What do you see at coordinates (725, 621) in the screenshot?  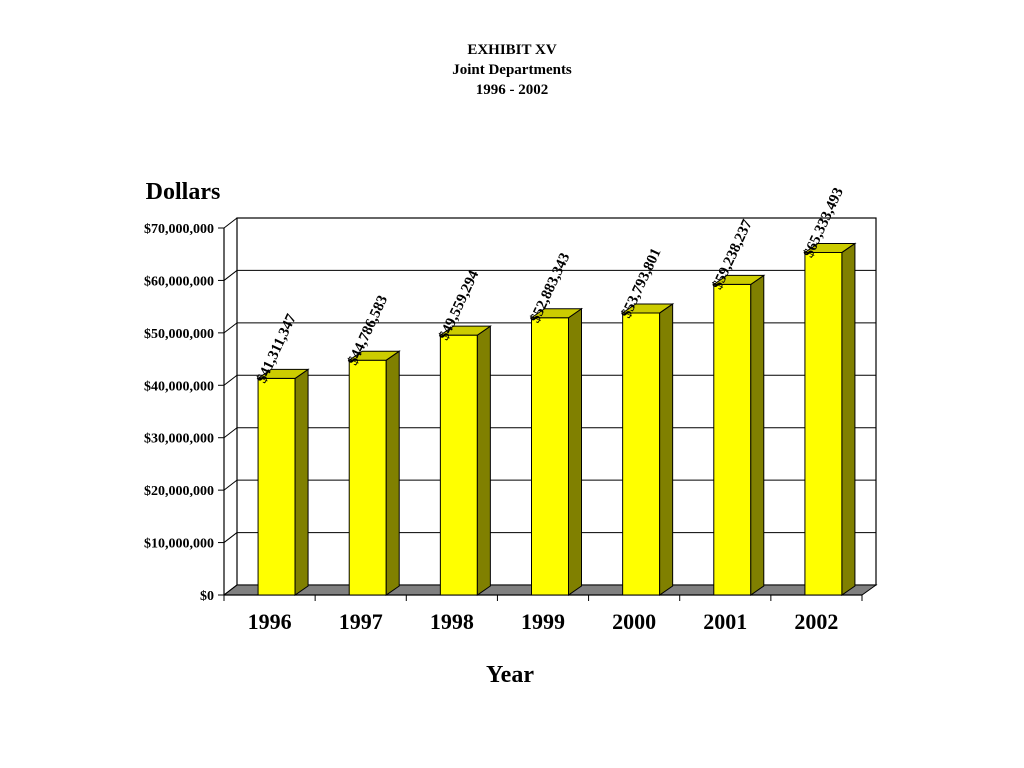 I see `x-tick-label: 2001` at bounding box center [725, 621].